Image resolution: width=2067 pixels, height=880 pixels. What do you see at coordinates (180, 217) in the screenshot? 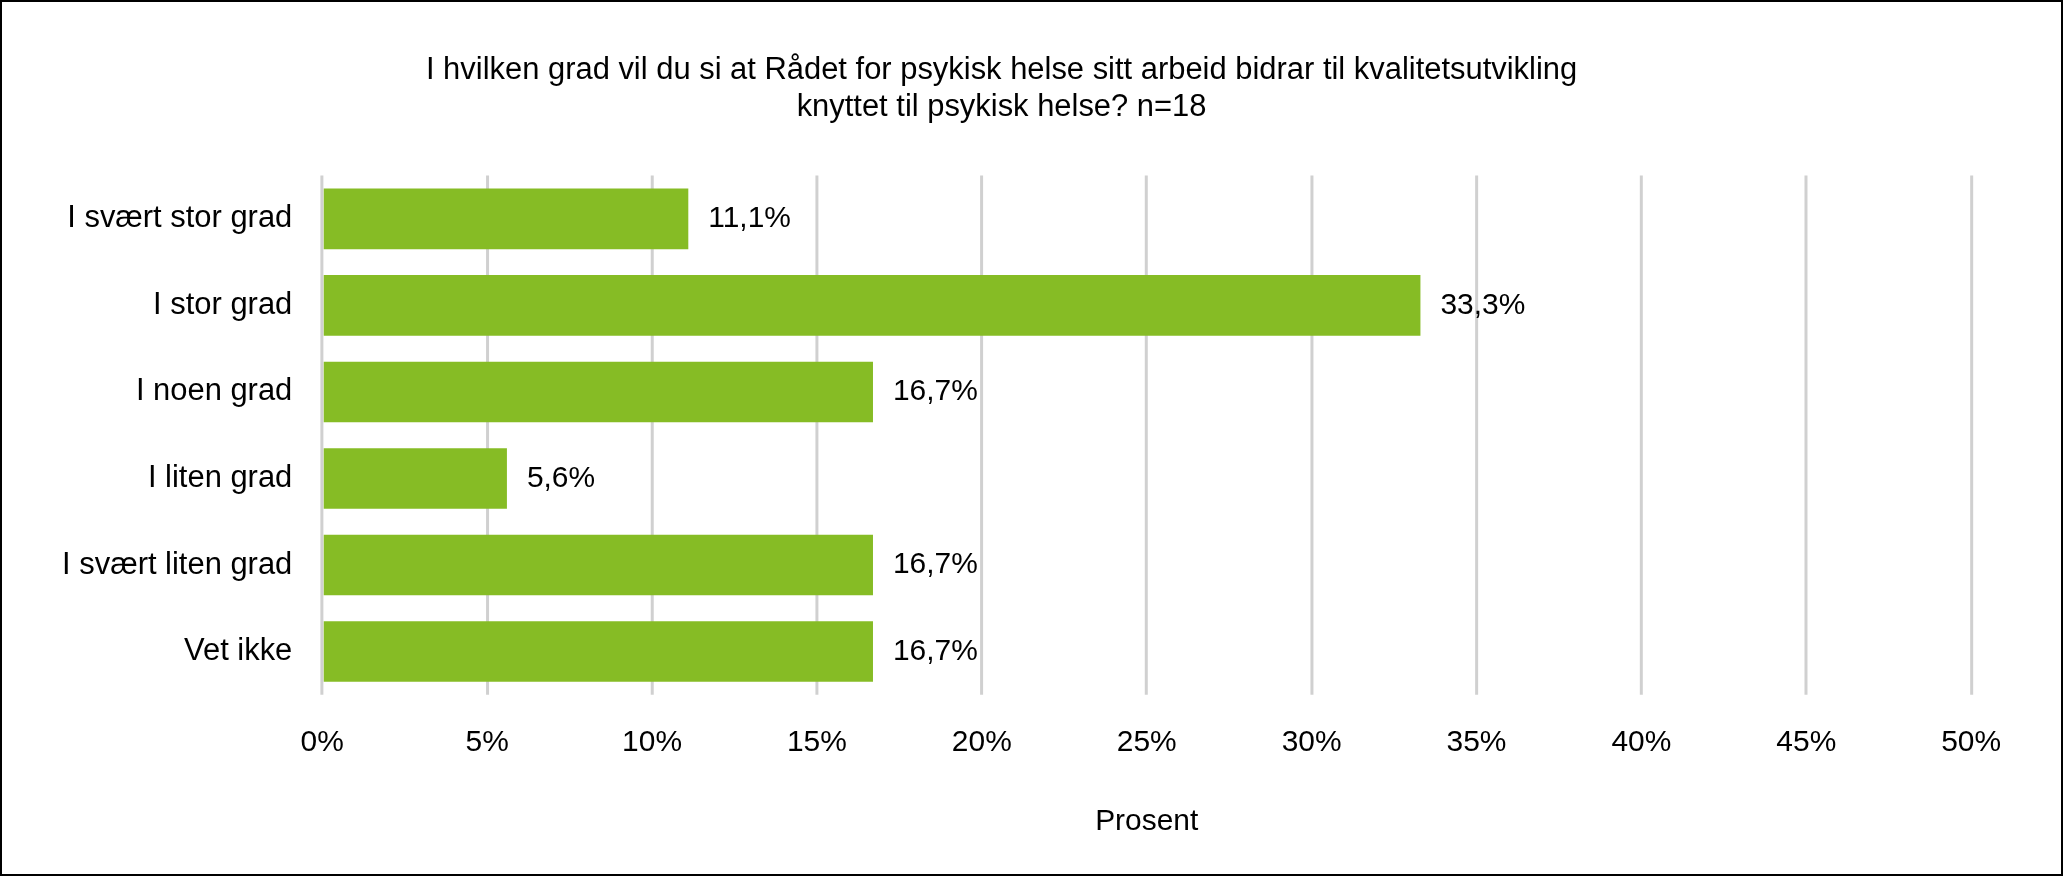
I see `y-tick-label: I svært stor grad` at bounding box center [180, 217].